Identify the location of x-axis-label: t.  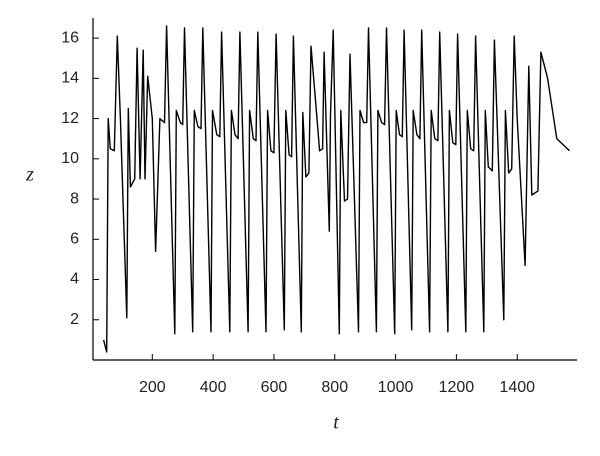
(336, 423).